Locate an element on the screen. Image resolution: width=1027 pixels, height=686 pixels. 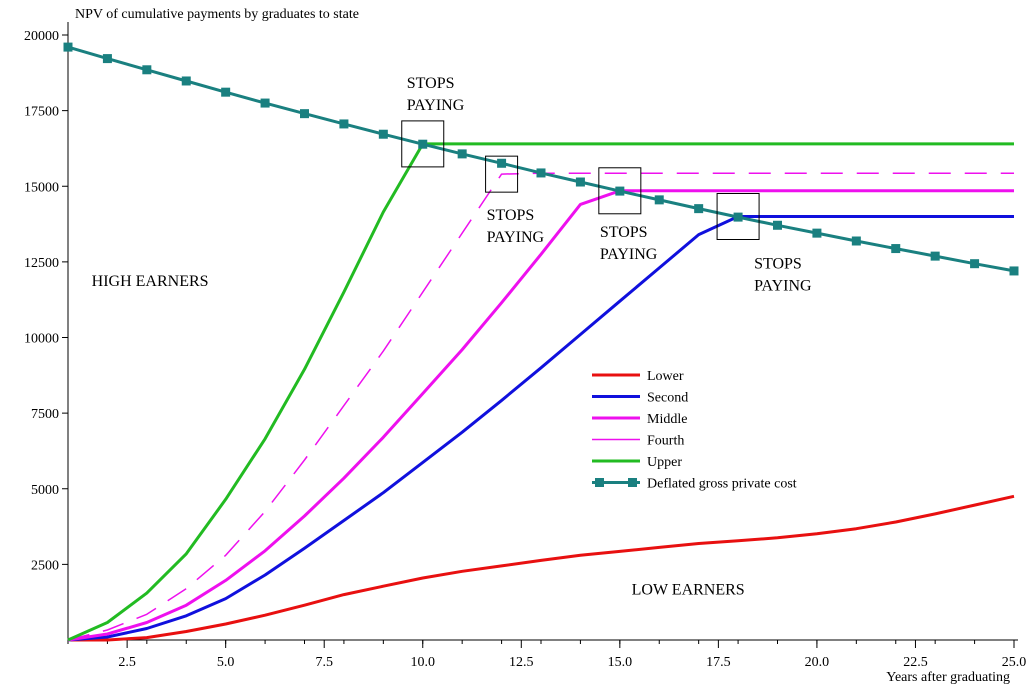
y-axis: 2500 5000 7500 10000 12500 15000 17500 20000 is located at coordinates (46, 301).